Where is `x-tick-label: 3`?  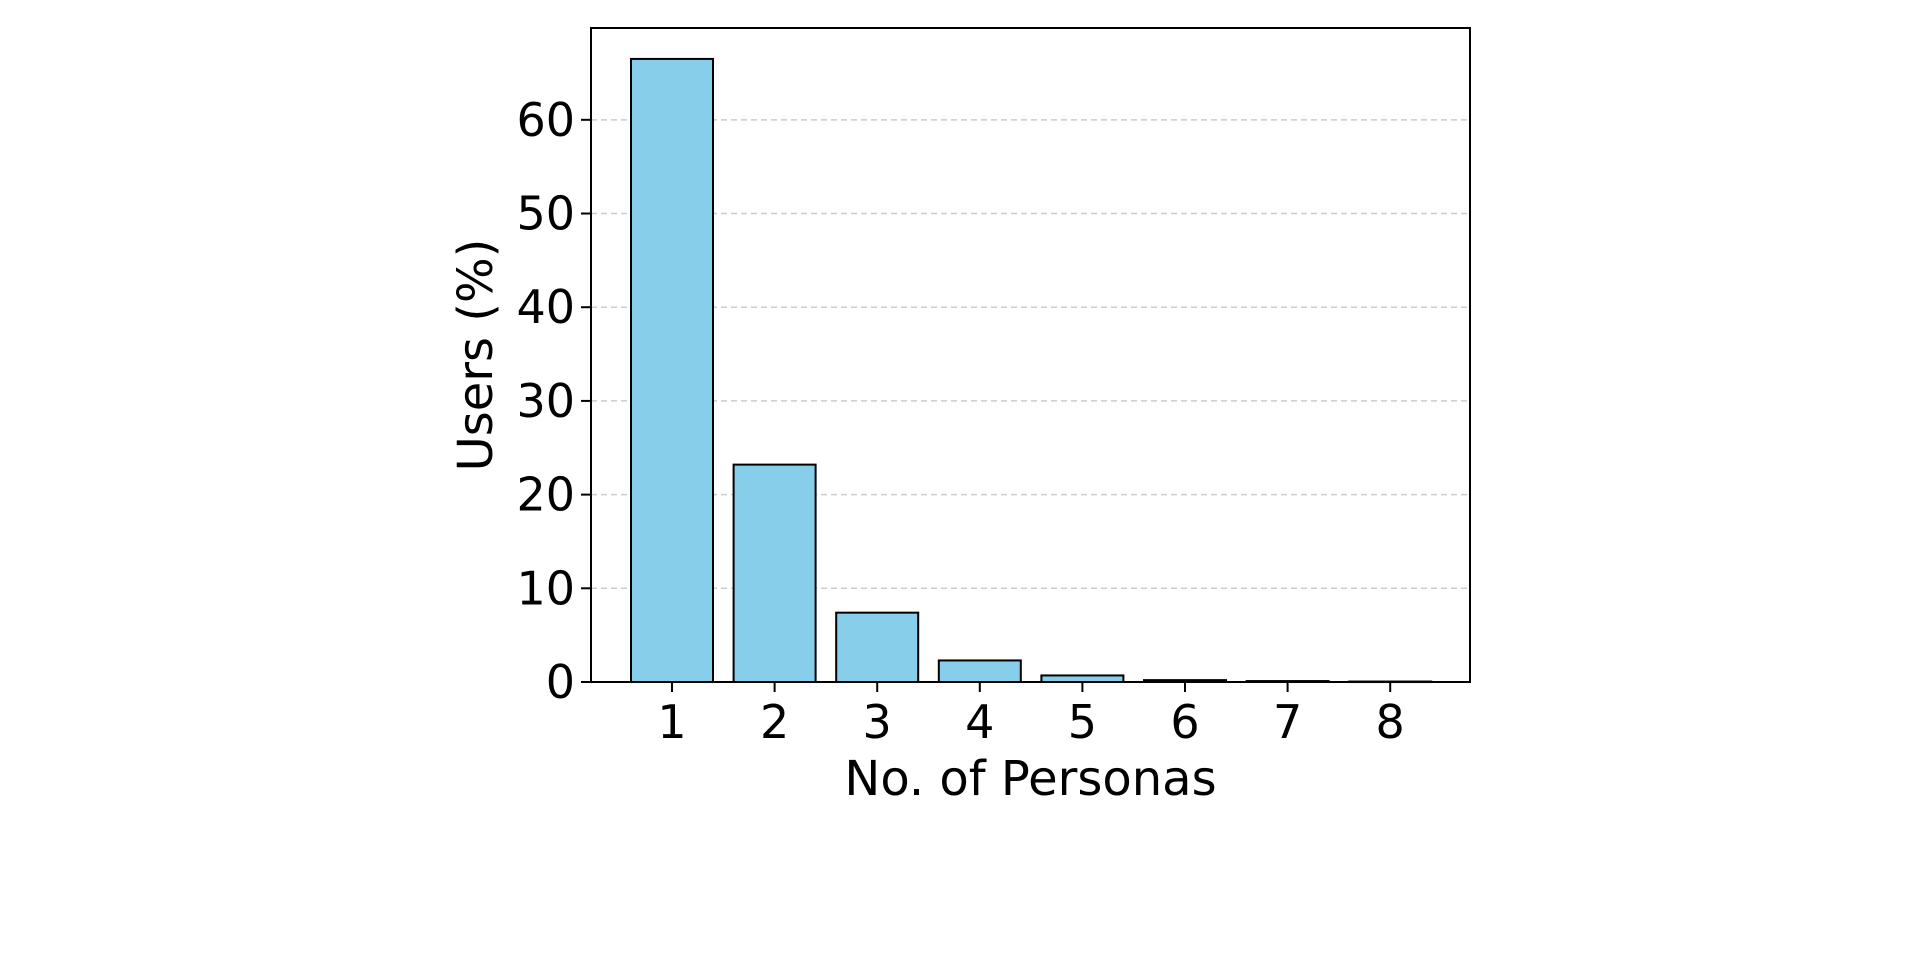 x-tick-label: 3 is located at coordinates (877, 722).